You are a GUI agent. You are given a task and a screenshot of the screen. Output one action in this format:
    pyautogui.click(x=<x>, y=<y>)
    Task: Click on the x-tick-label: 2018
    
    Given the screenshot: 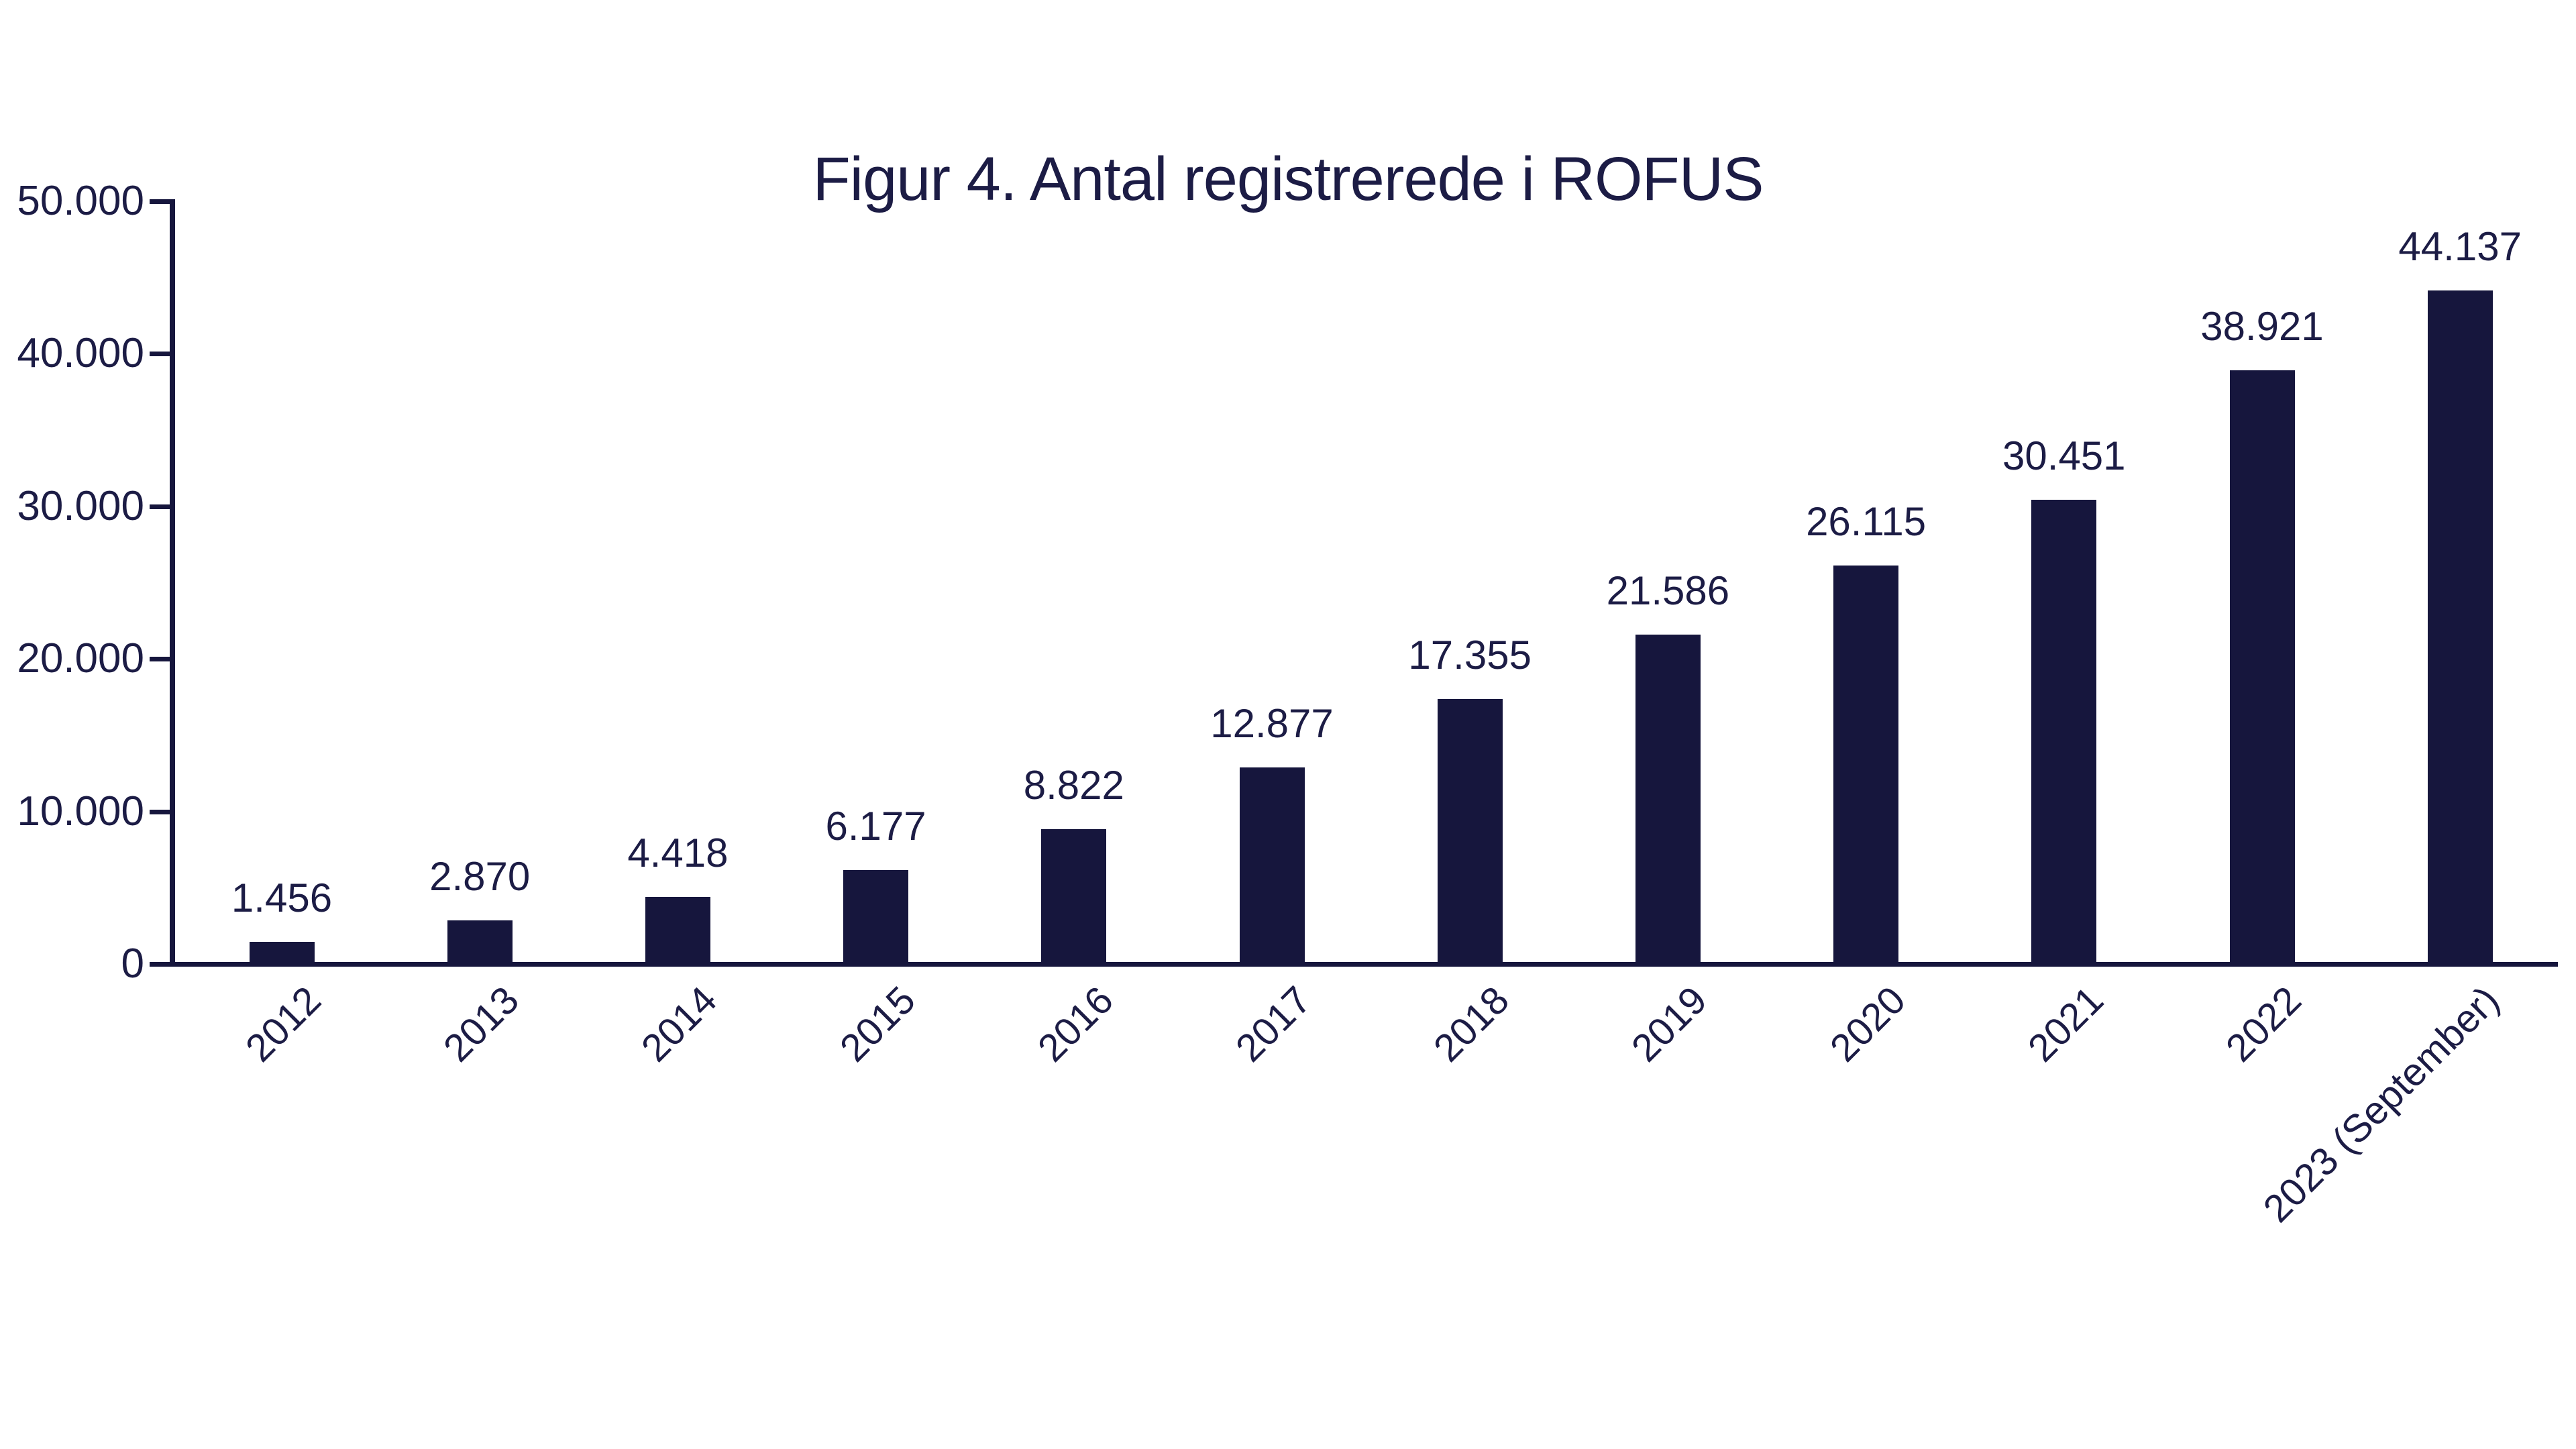 What is the action you would take?
    pyautogui.click(x=1471, y=1024)
    